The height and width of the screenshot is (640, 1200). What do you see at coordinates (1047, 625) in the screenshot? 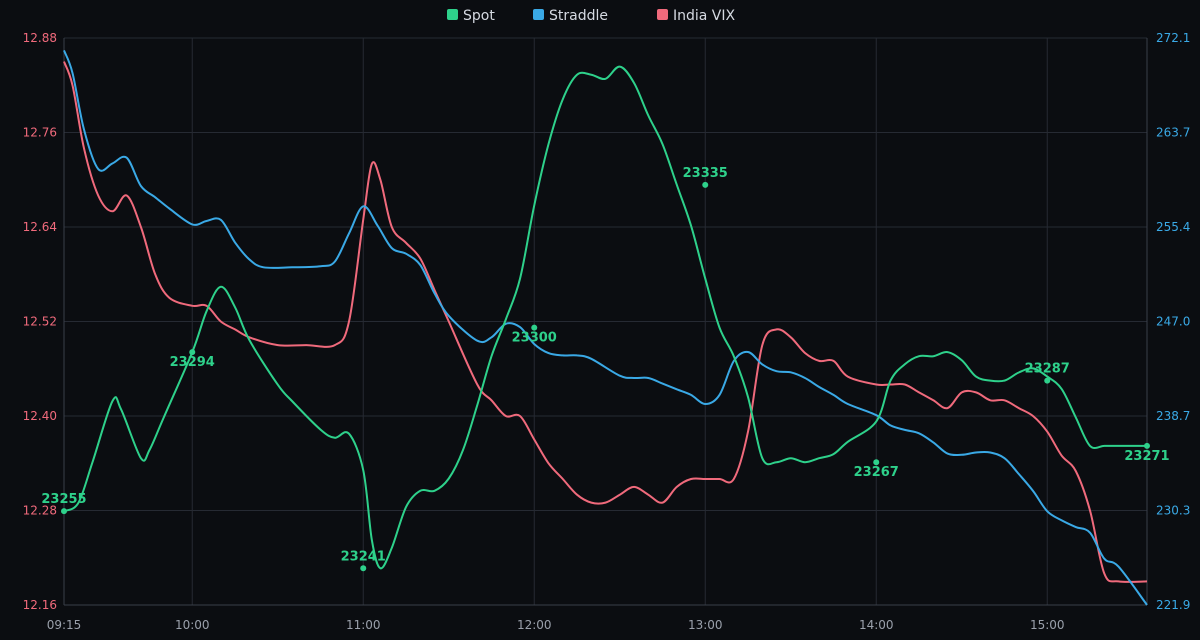
I see `x-tick-label: 15:00` at bounding box center [1047, 625].